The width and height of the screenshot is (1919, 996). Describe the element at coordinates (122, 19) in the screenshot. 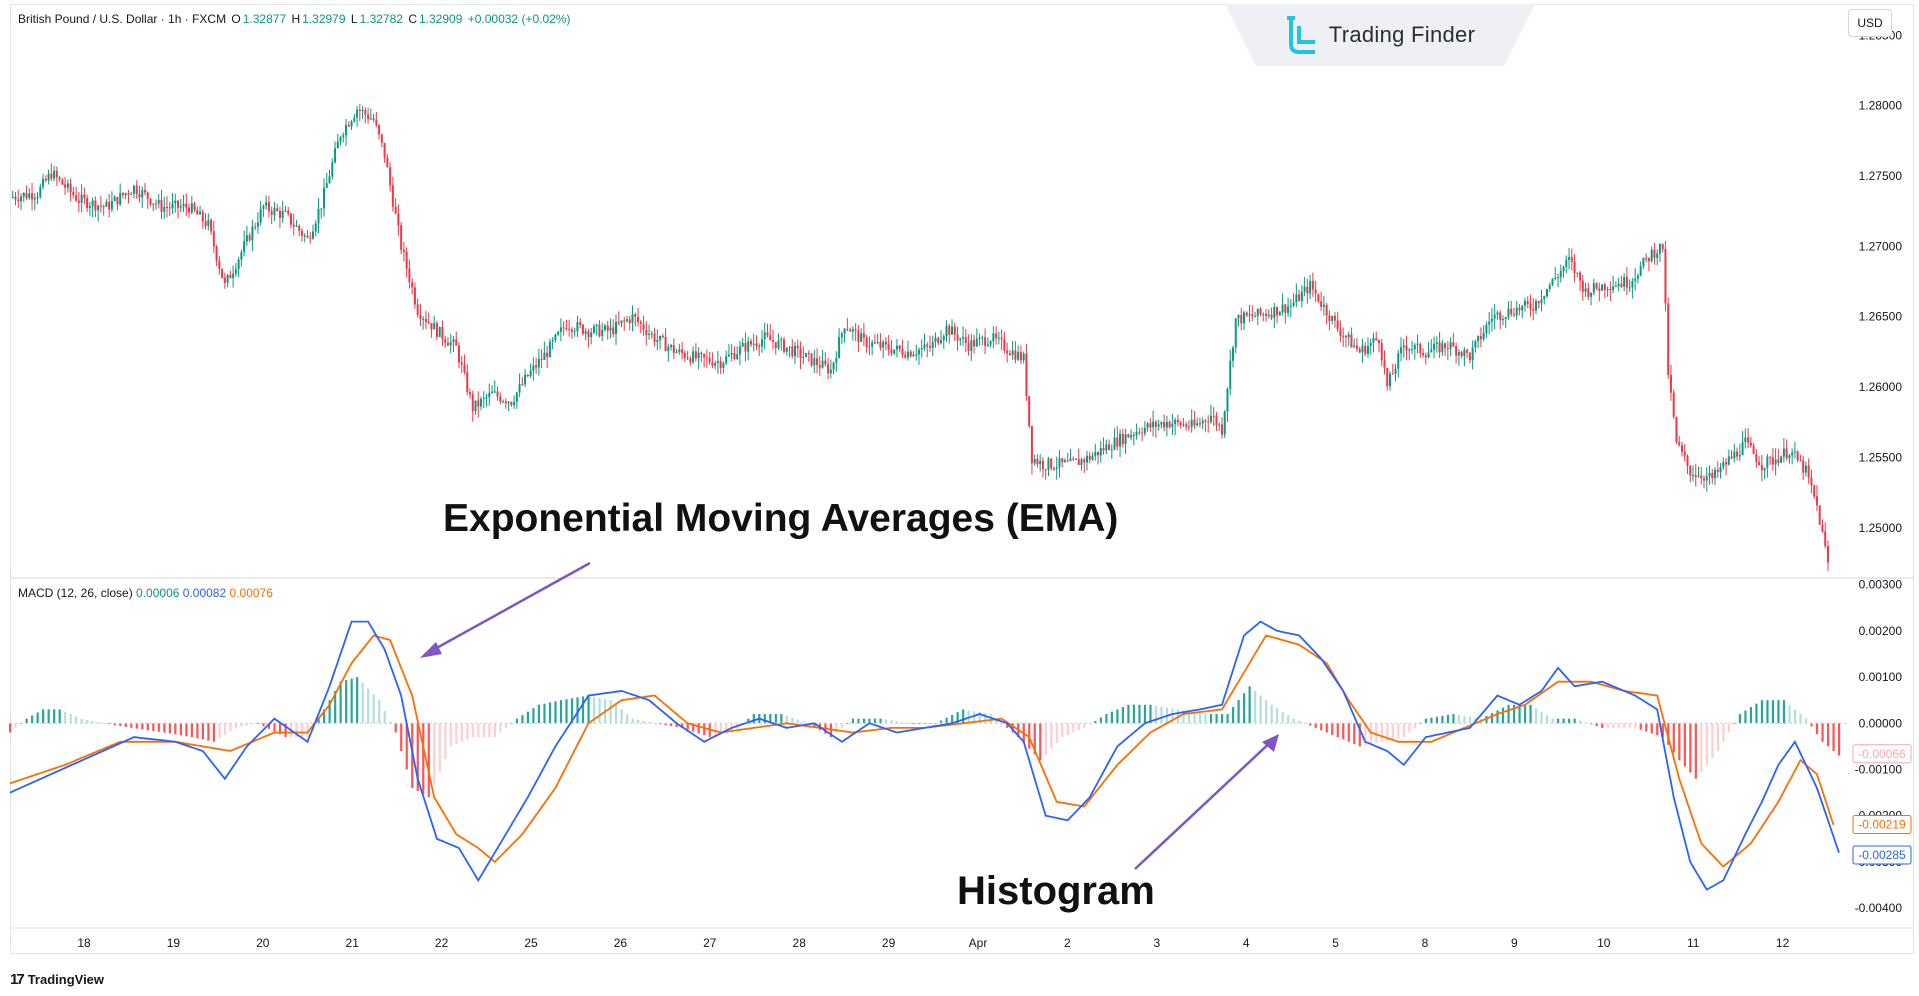

I see `symbol-label: British Pound / U.S. Dollar · 1h · FXCM` at that location.